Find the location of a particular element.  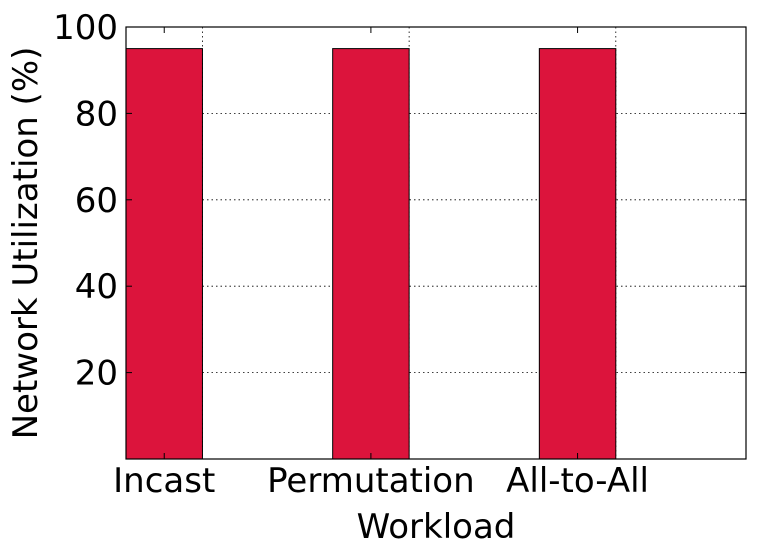

y-tick-label: 20 is located at coordinates (96, 374).